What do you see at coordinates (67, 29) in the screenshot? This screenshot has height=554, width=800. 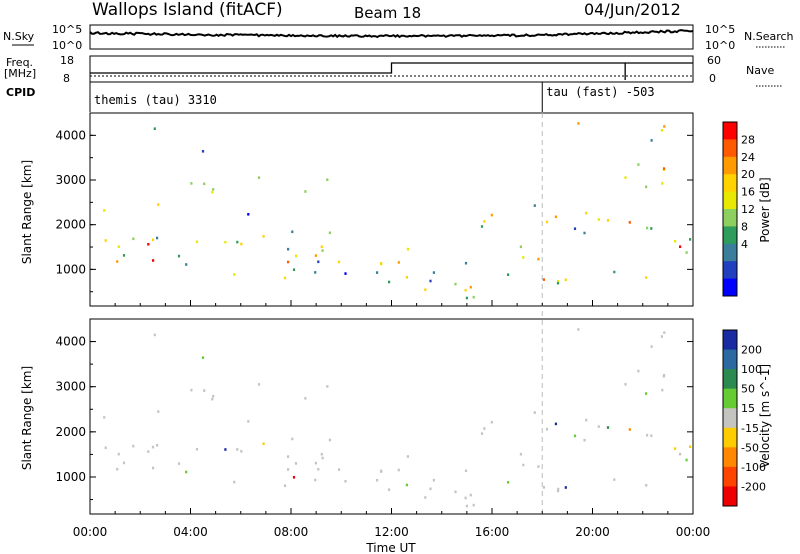 I see `noise-left-tick-top: 10^5` at bounding box center [67, 29].